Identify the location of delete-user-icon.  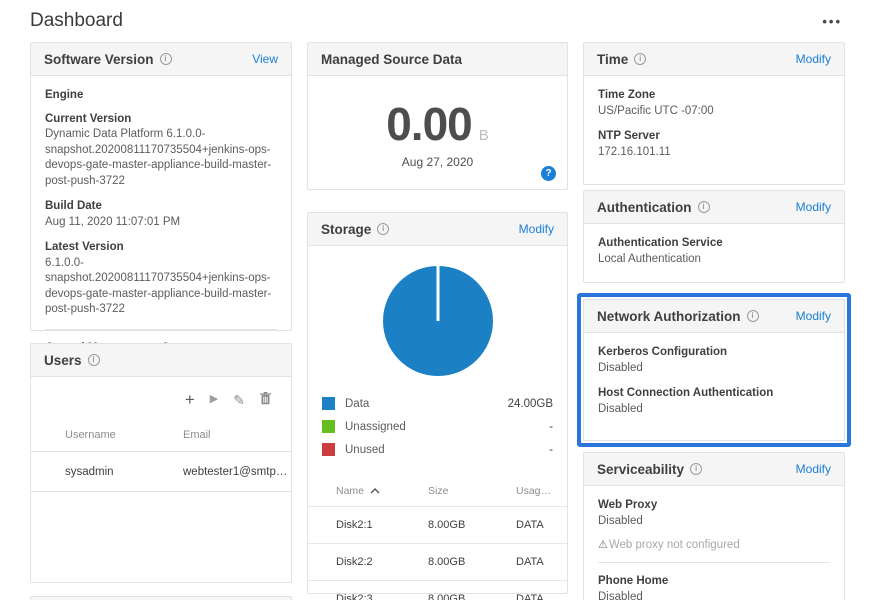
(265, 399).